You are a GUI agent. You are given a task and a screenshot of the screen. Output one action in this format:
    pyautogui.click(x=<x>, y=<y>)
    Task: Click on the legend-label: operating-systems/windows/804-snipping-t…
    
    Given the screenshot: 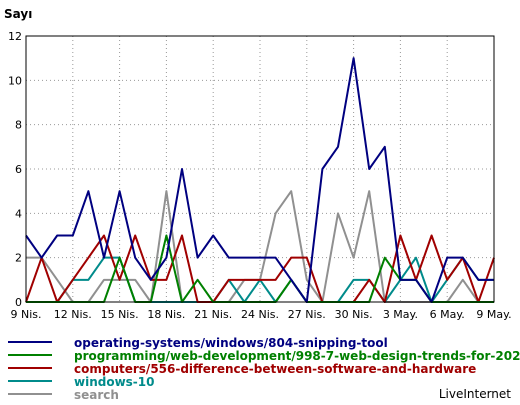 What is the action you would take?
    pyautogui.click(x=231, y=343)
    